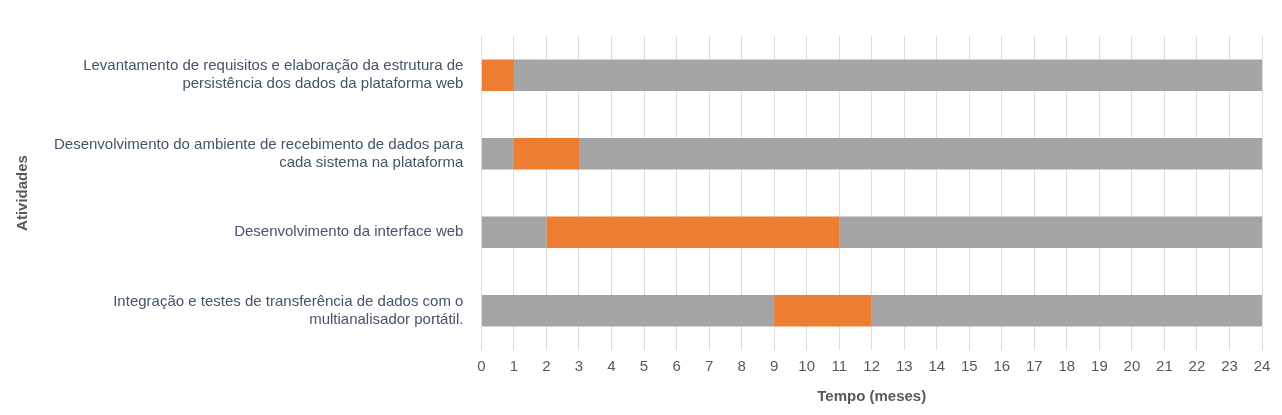 The image size is (1282, 415). I want to click on x-tick-label: 1, so click(514, 366).